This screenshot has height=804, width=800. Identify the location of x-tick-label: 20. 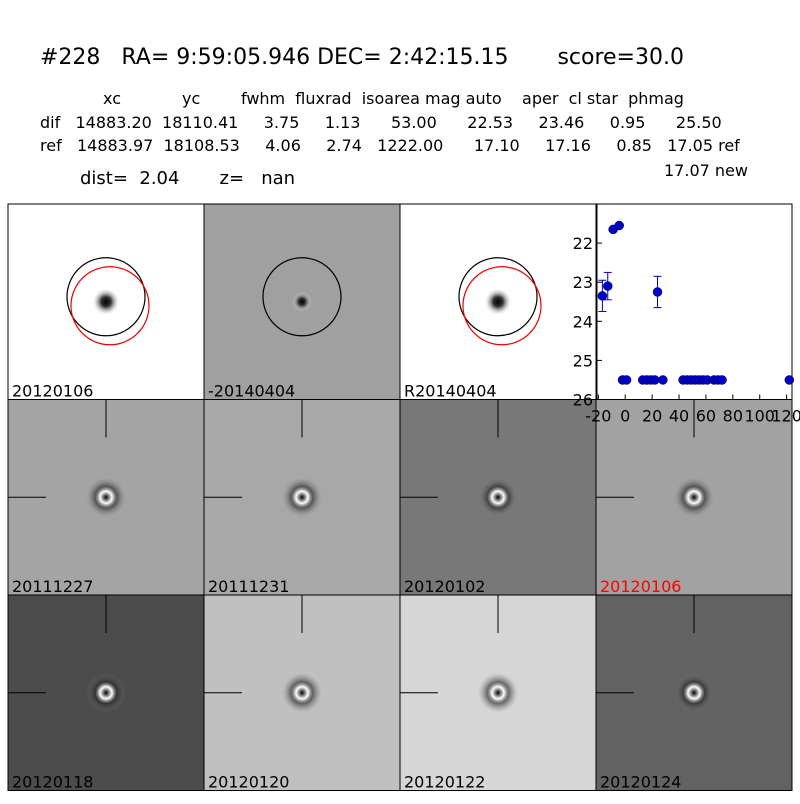
(652, 416).